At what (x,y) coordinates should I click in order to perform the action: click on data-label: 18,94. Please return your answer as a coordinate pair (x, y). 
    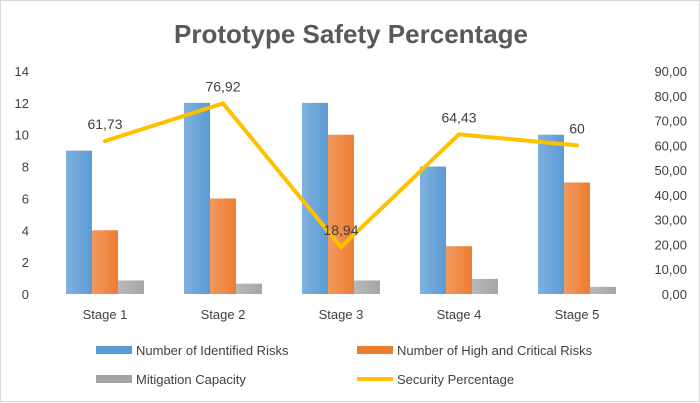
    Looking at the image, I should click on (340, 230).